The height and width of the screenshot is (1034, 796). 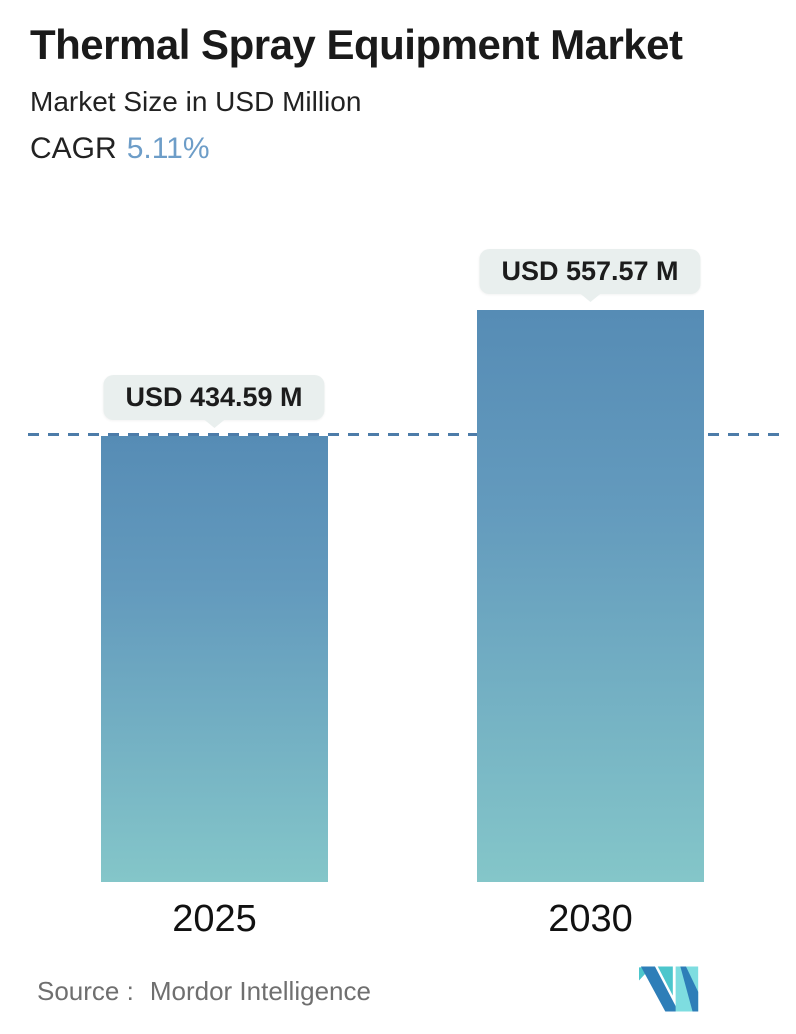 I want to click on value-label-2025: USD 434.59 M, so click(x=214, y=397).